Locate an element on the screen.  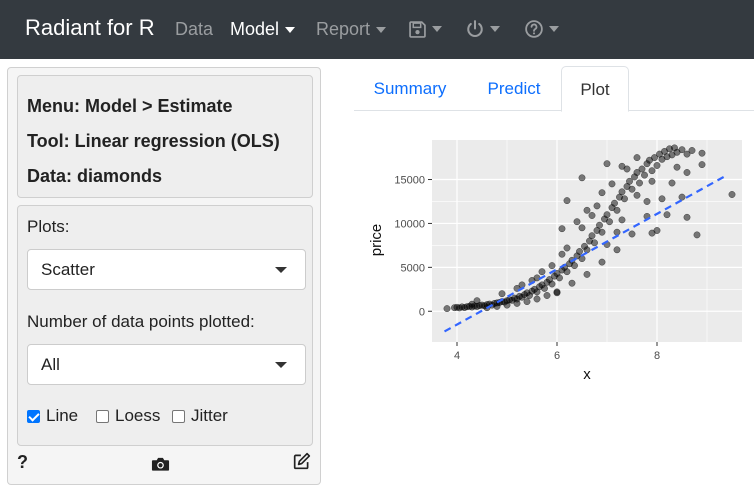
nav-report-label: Report is located at coordinates (343, 29).